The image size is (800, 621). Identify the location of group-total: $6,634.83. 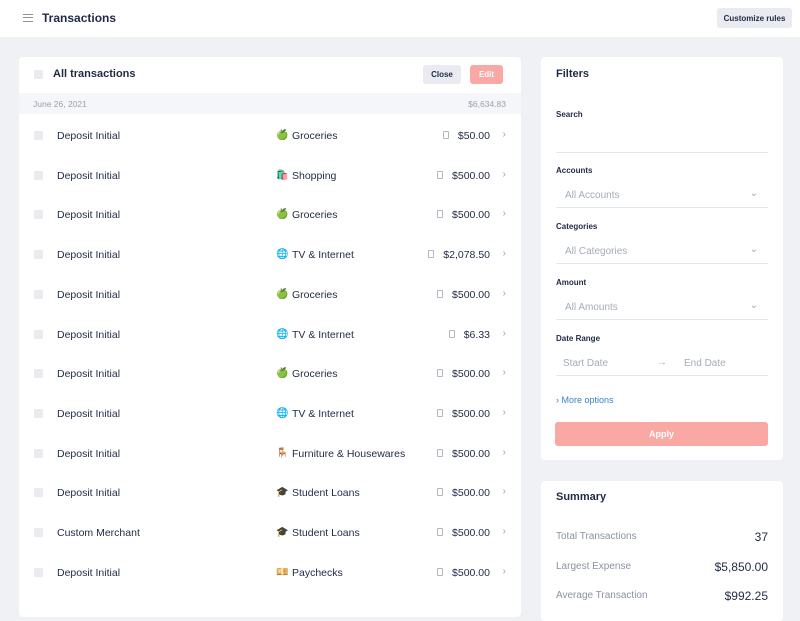
(487, 104).